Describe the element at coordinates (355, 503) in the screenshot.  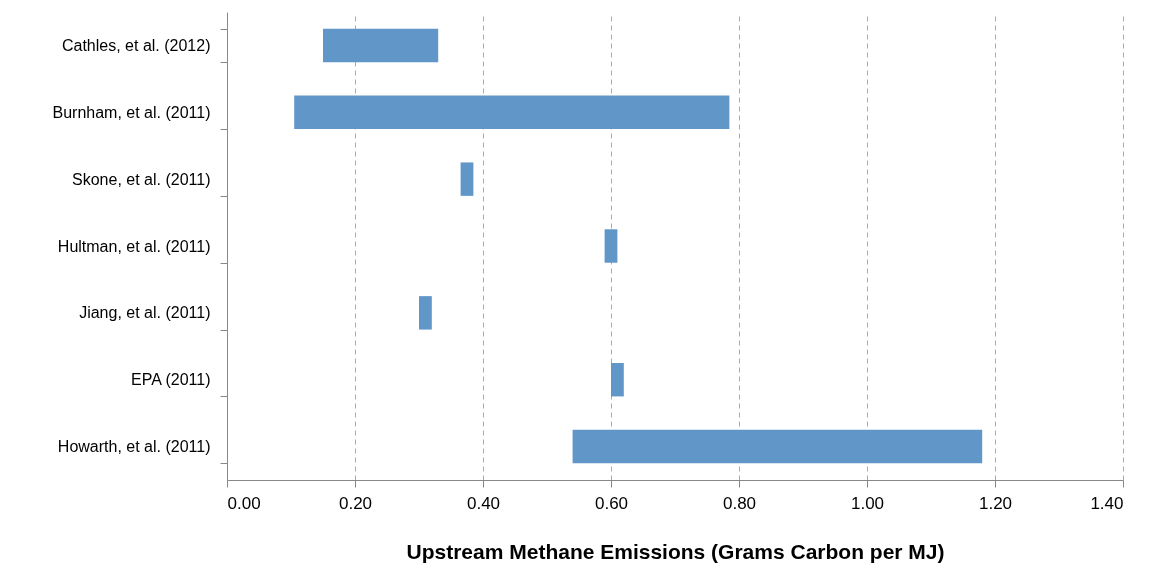
I see `x-tick-label: 0.20` at that location.